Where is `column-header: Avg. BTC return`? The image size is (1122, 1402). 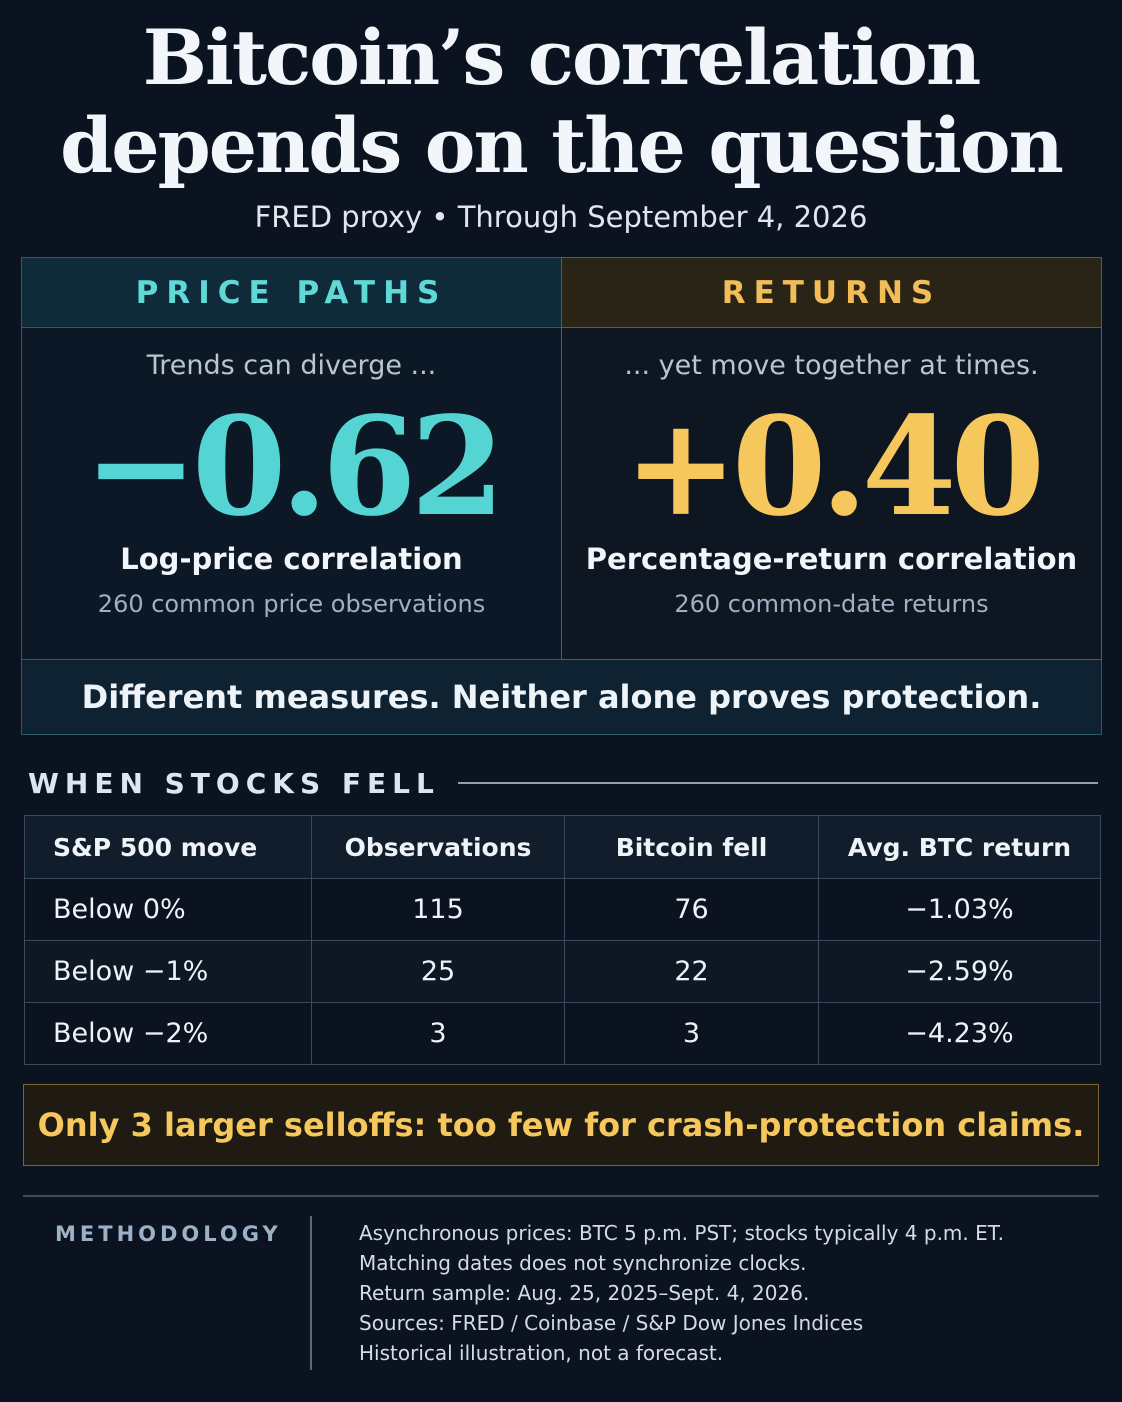
column-header: Avg. BTC return is located at coordinates (959, 847).